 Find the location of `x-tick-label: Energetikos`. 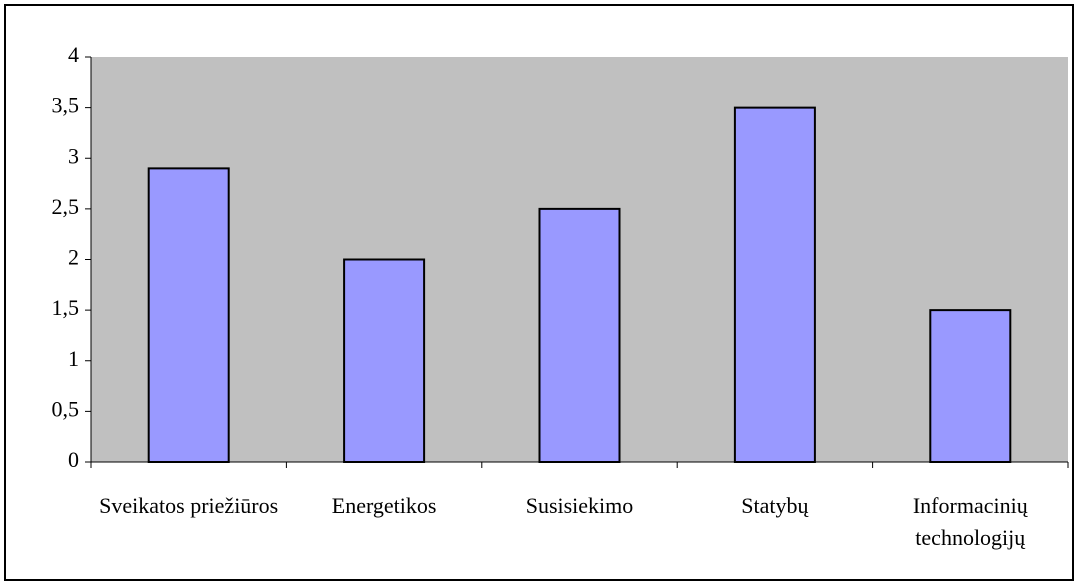

x-tick-label: Energetikos is located at coordinates (384, 505).